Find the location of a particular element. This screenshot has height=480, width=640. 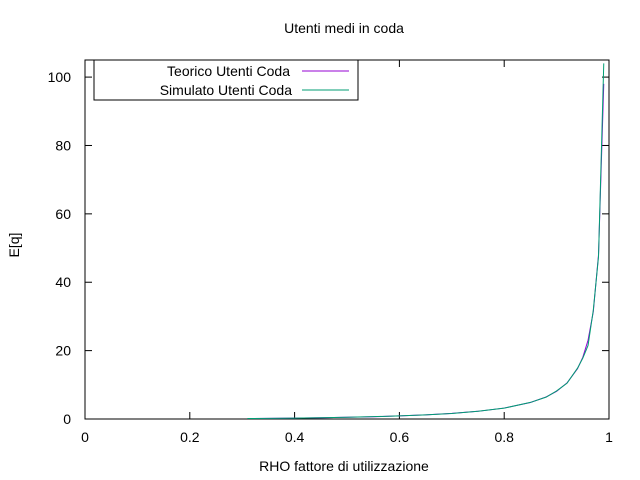

chart-title: Utenti medi in coda is located at coordinates (344, 28).